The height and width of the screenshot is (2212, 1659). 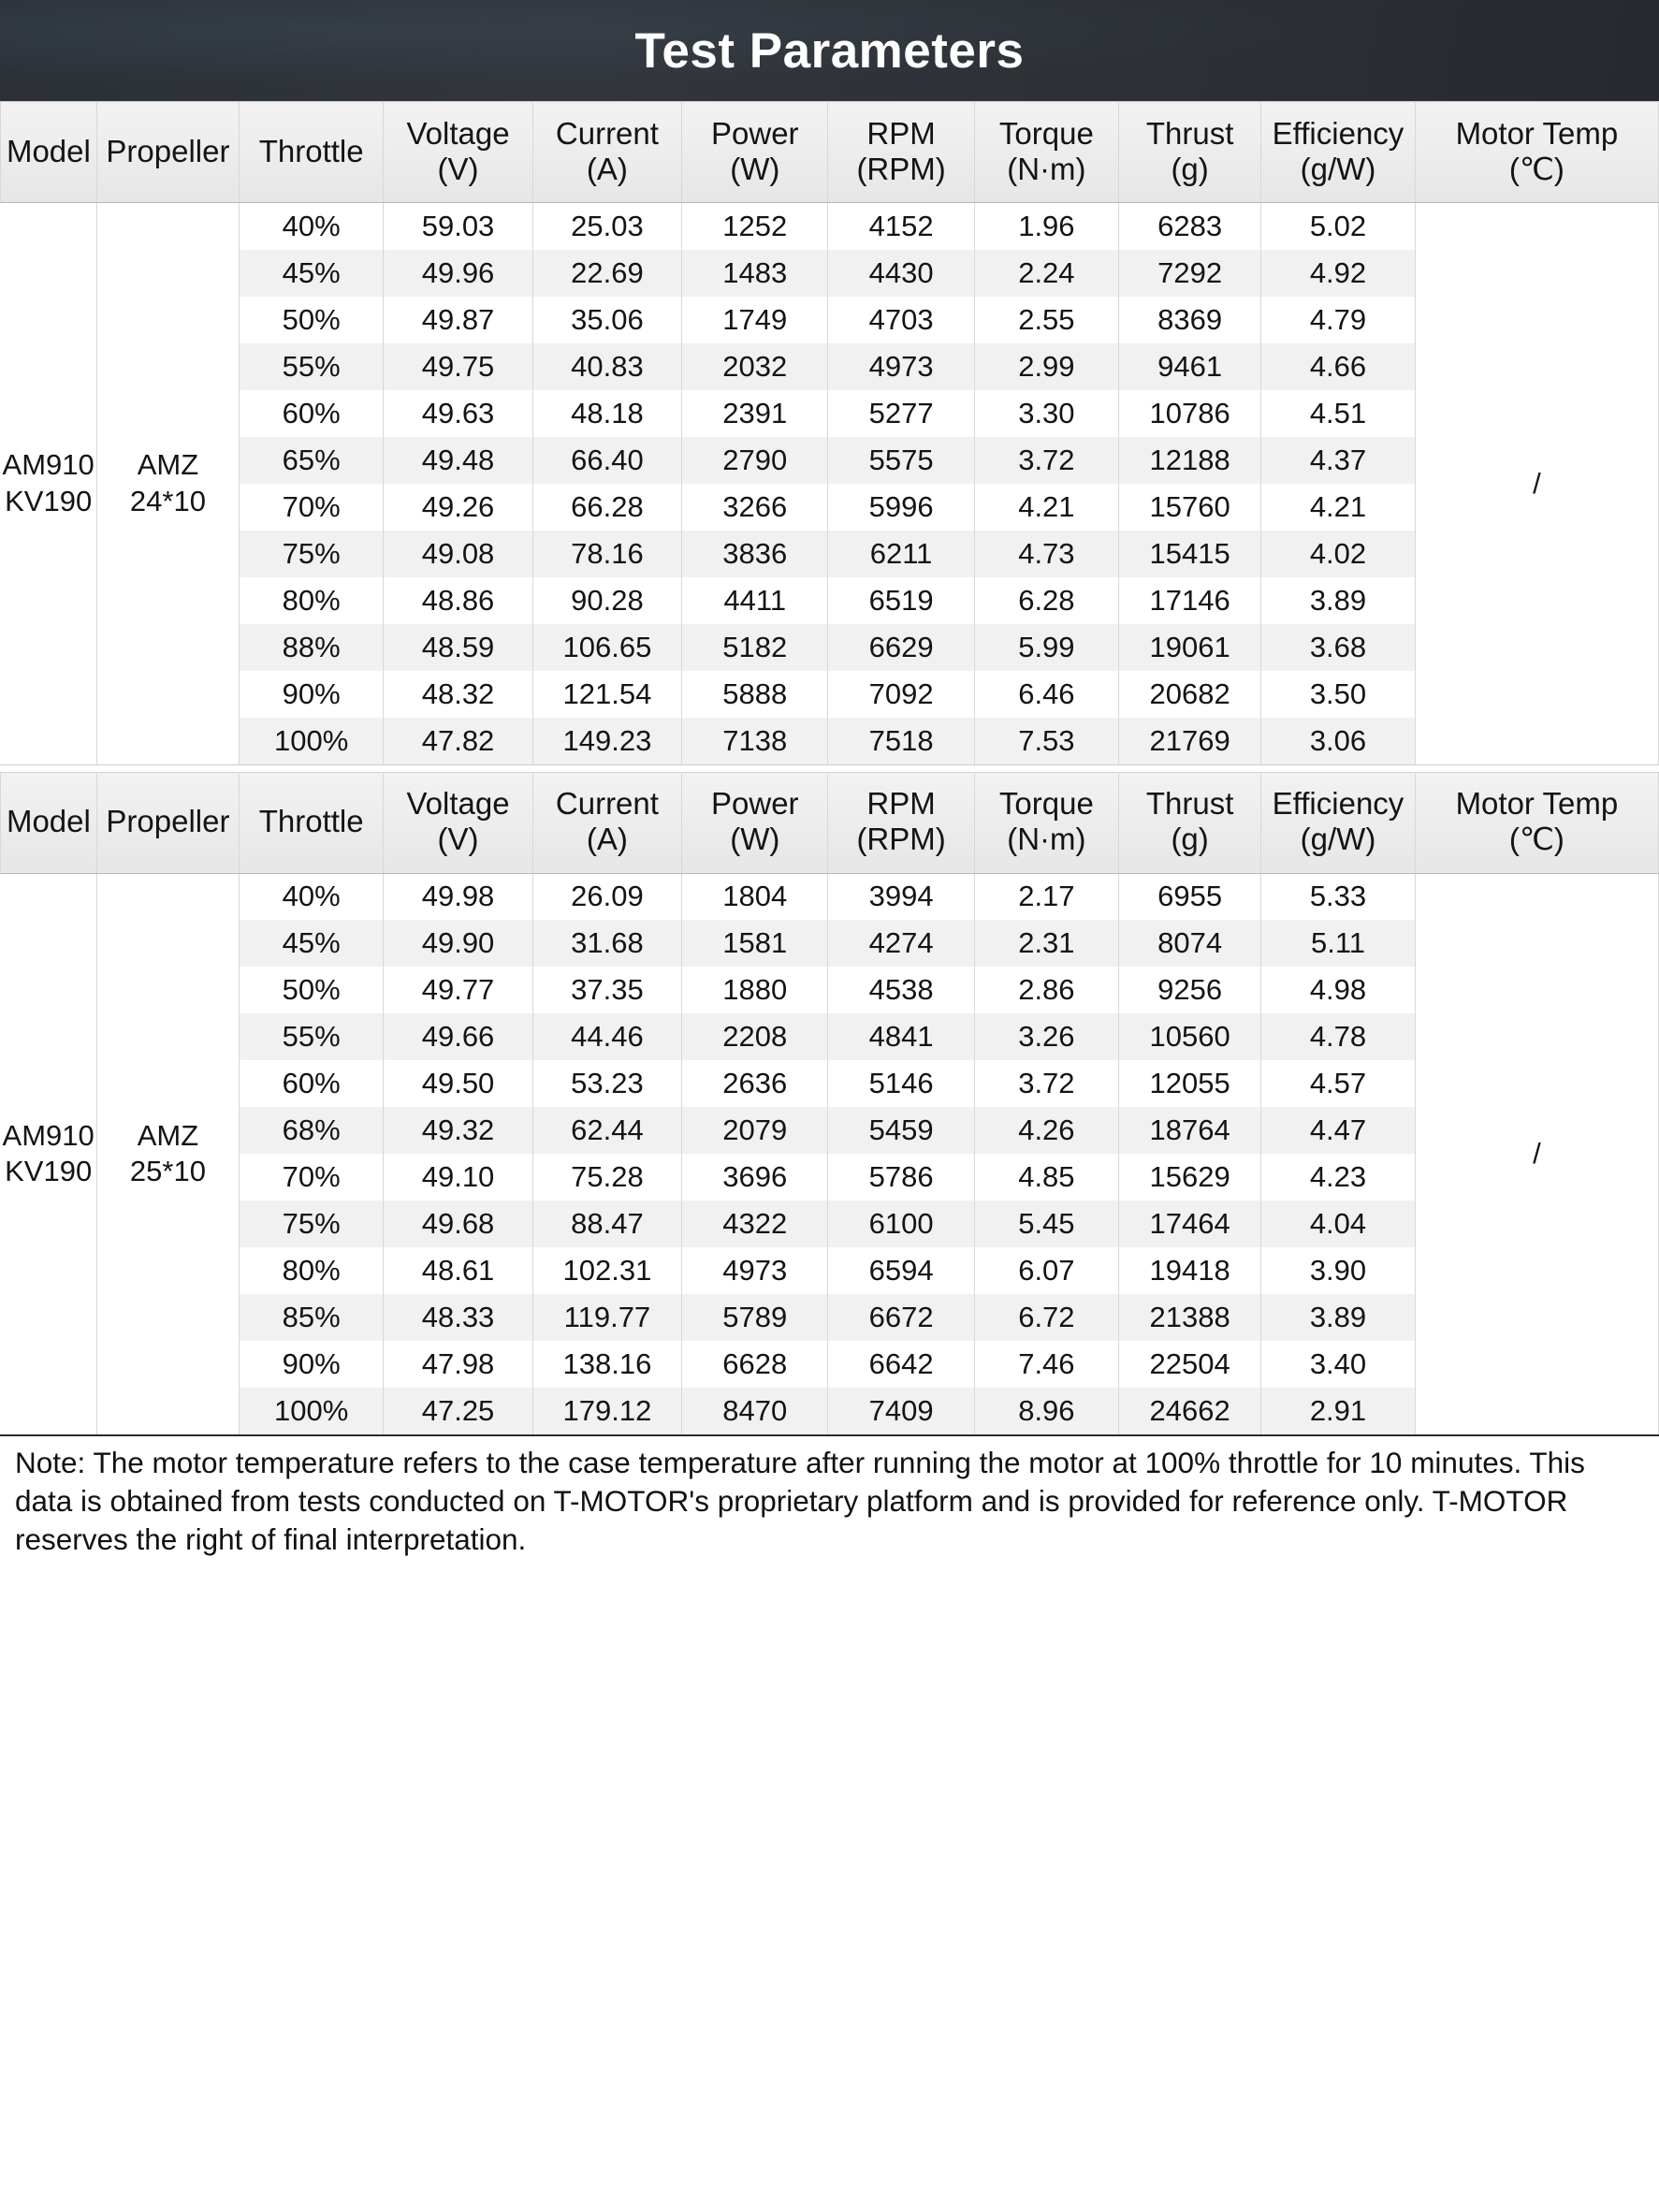 I want to click on cell-rpm: 6211, so click(x=901, y=553).